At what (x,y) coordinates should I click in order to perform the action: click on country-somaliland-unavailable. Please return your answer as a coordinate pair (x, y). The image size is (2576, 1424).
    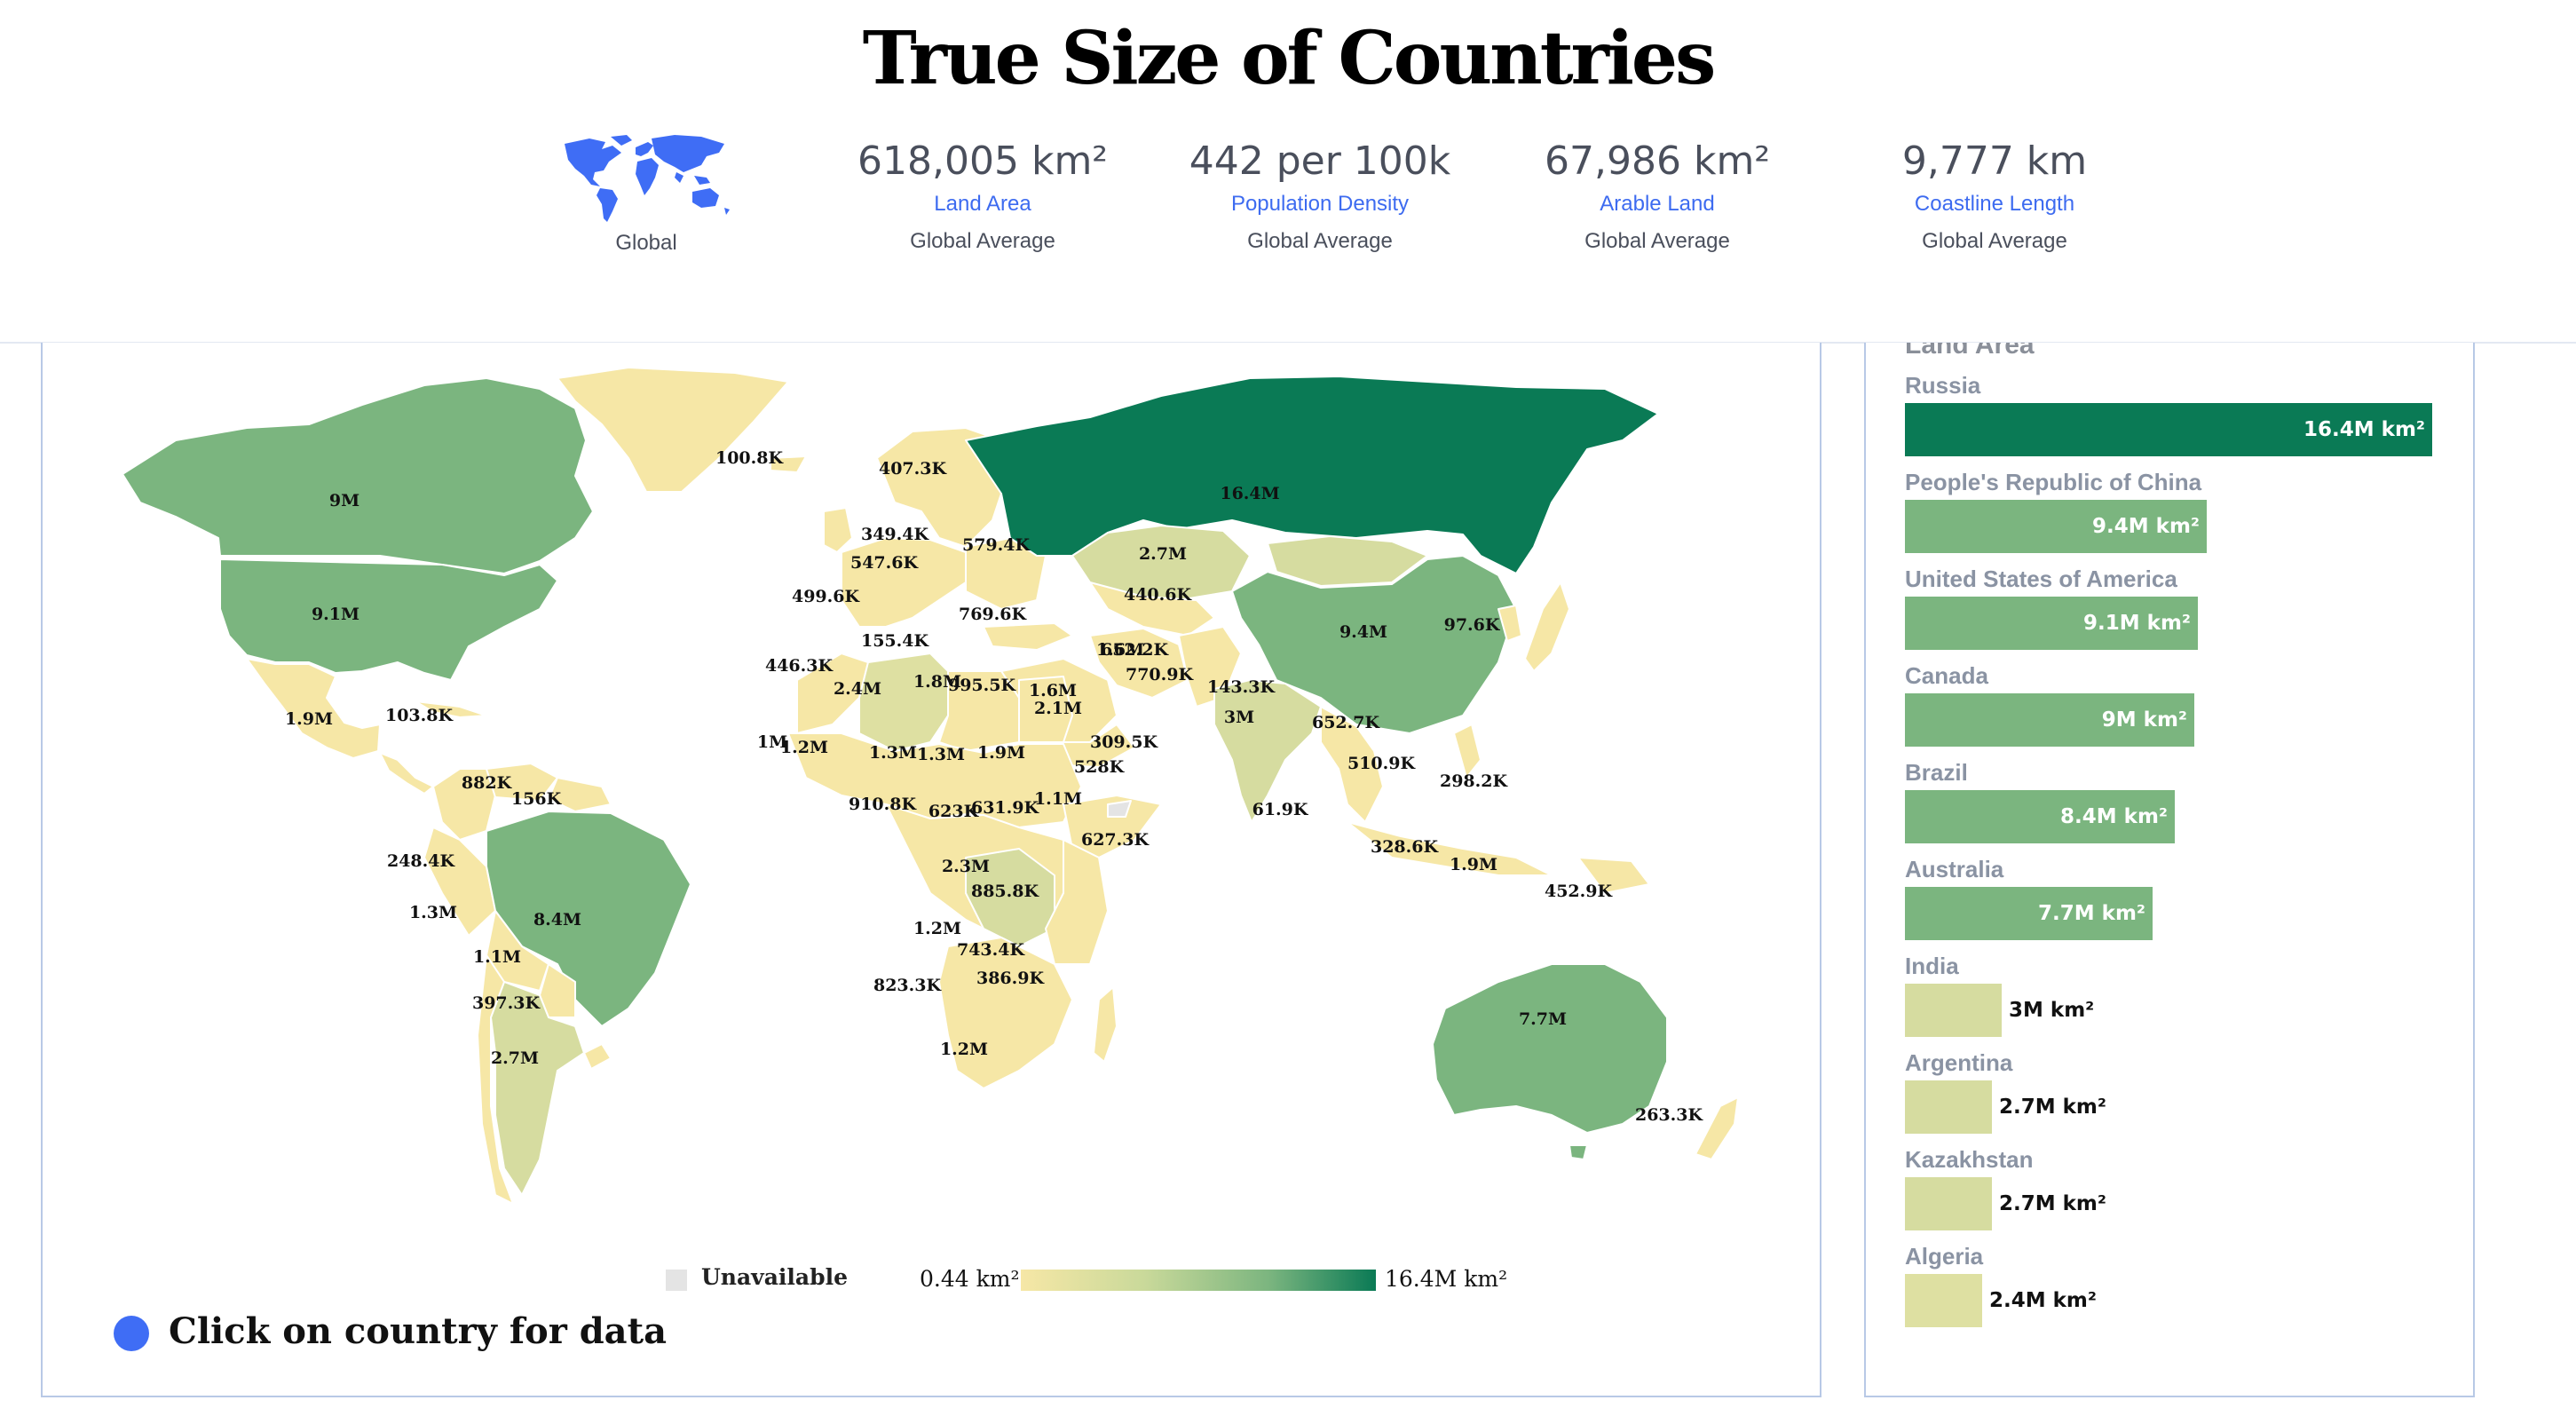
    Looking at the image, I should click on (1119, 809).